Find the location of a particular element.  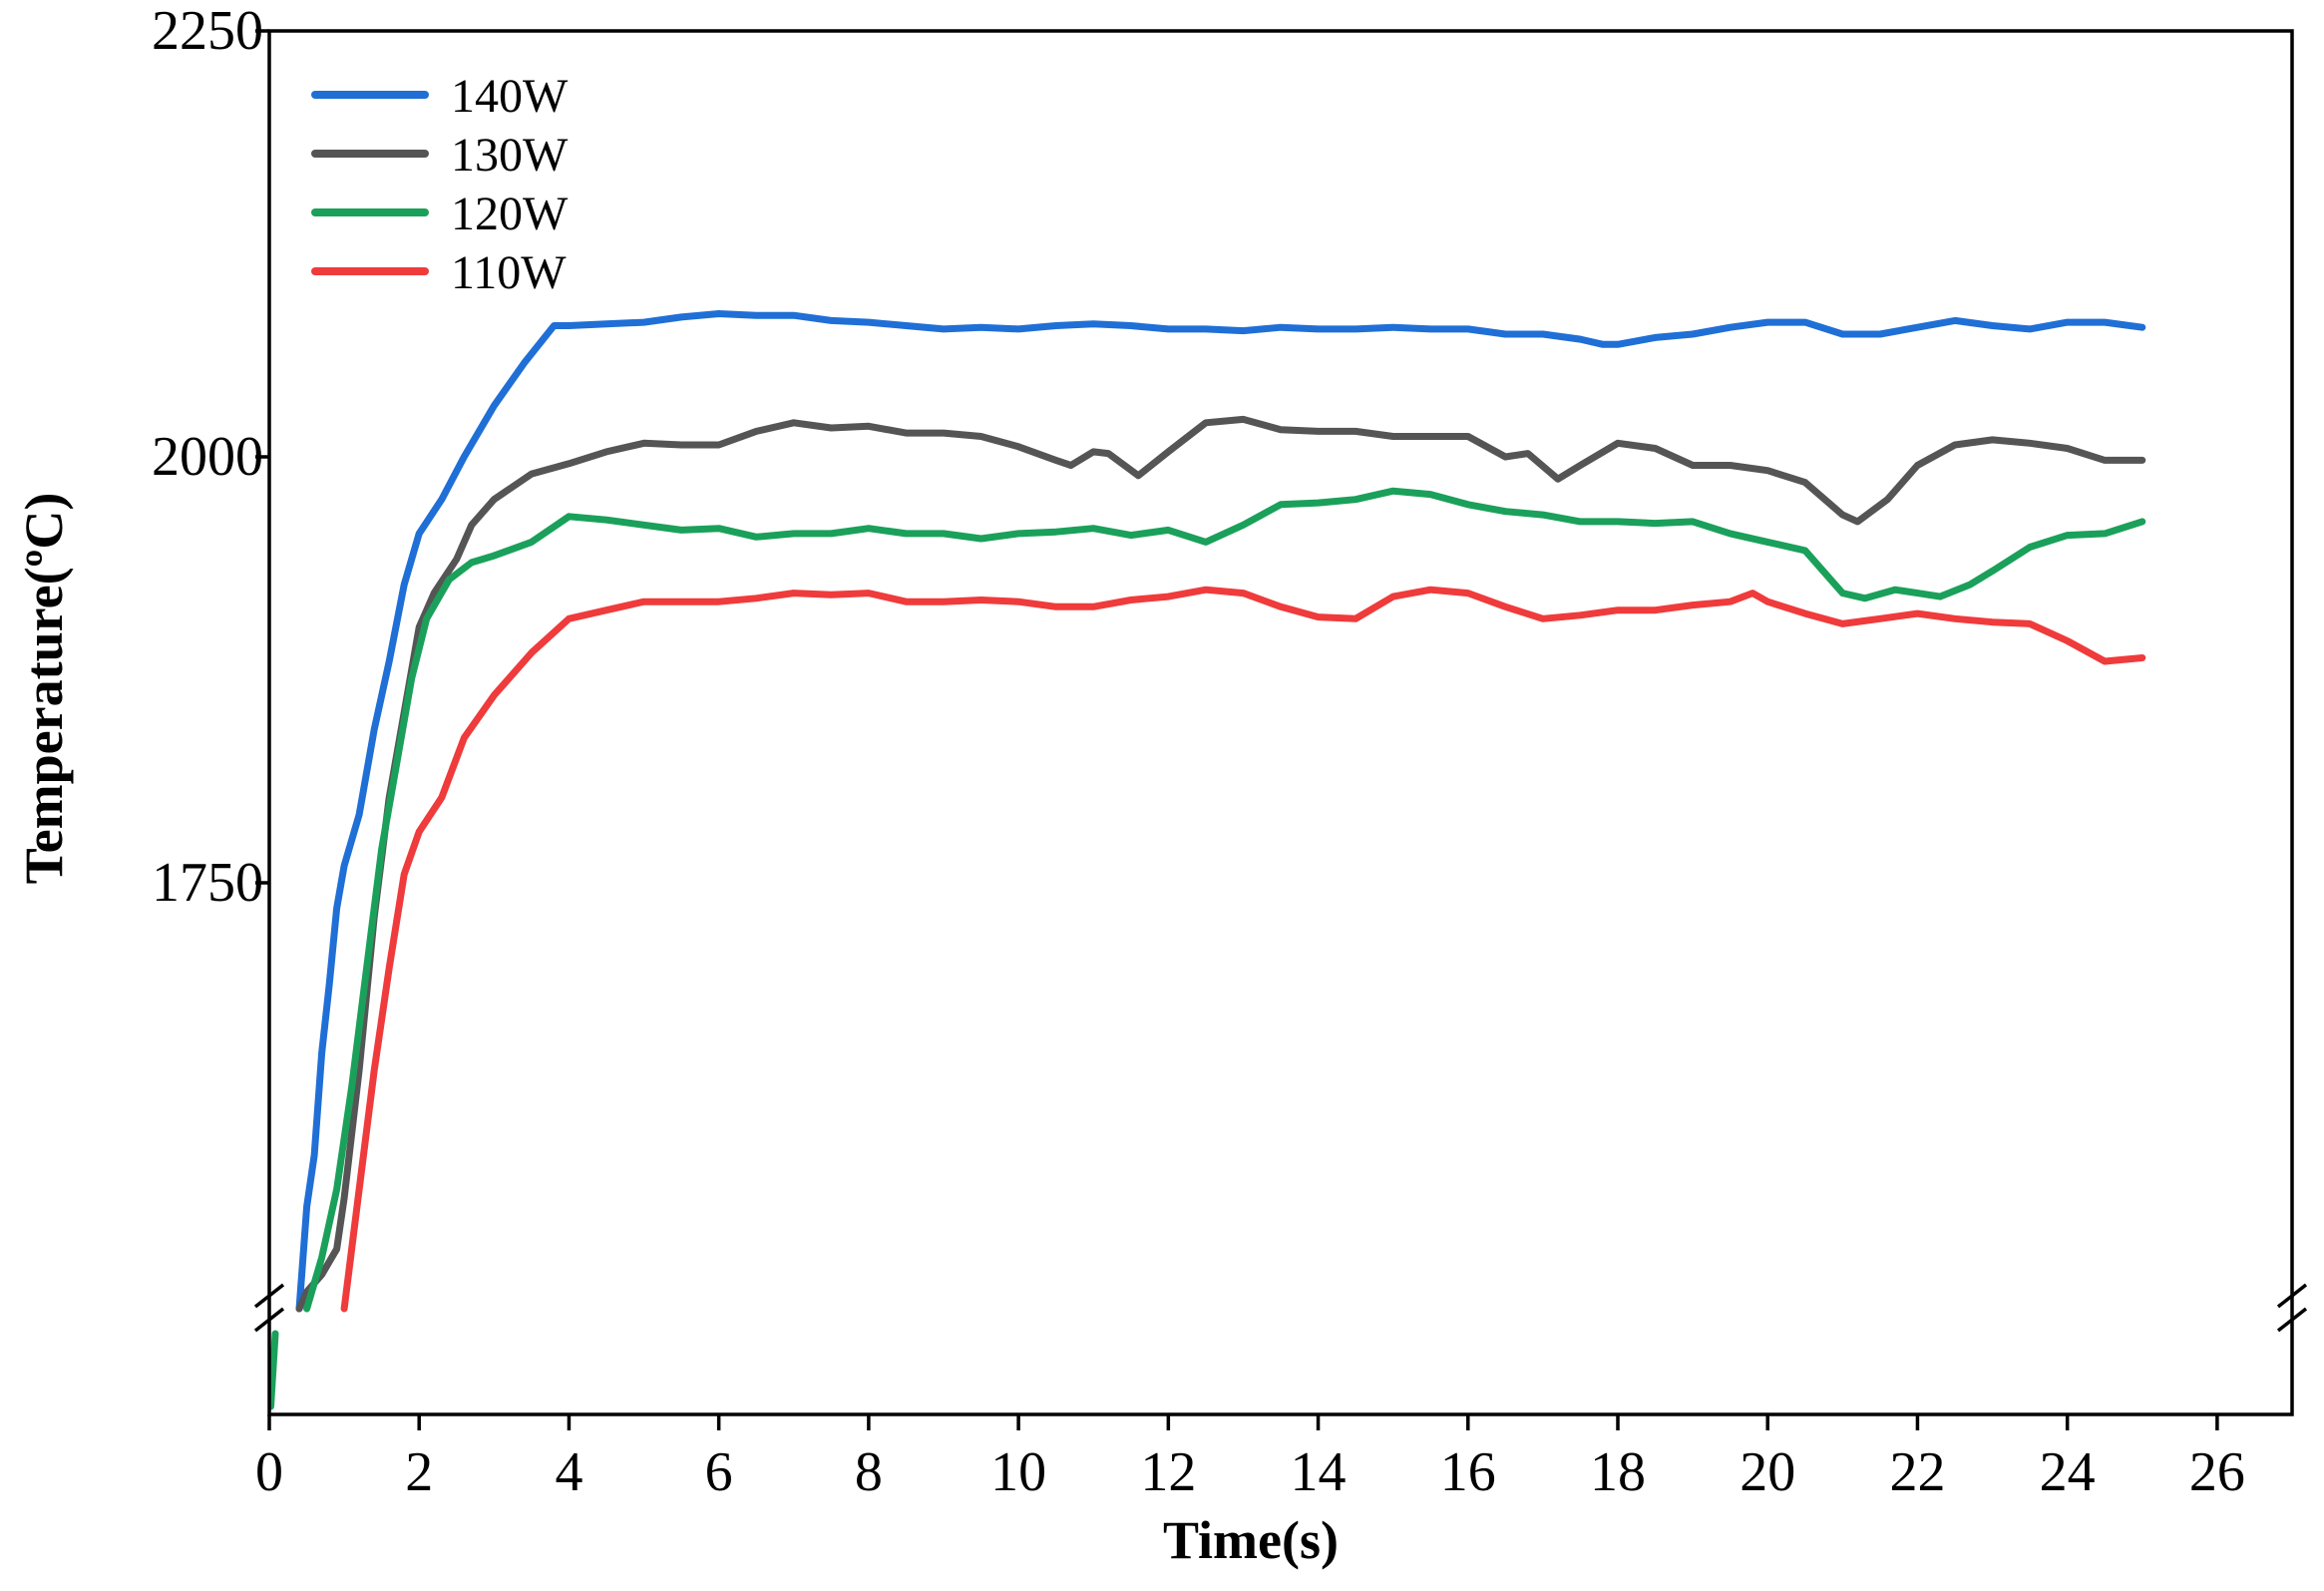

x-axis-title: Time(s) is located at coordinates (1251, 1540).